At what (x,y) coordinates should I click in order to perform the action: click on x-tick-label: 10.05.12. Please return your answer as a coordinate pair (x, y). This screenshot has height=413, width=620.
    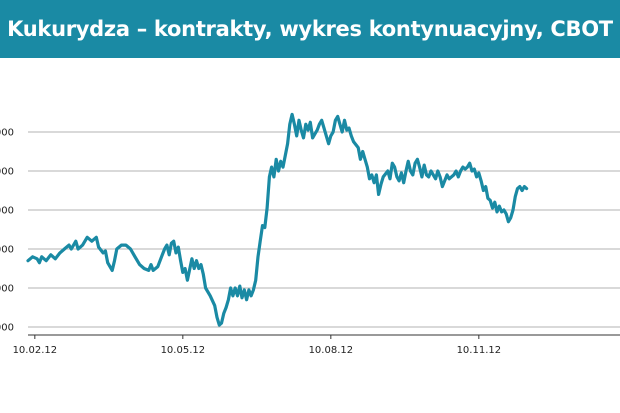
    Looking at the image, I should click on (183, 350).